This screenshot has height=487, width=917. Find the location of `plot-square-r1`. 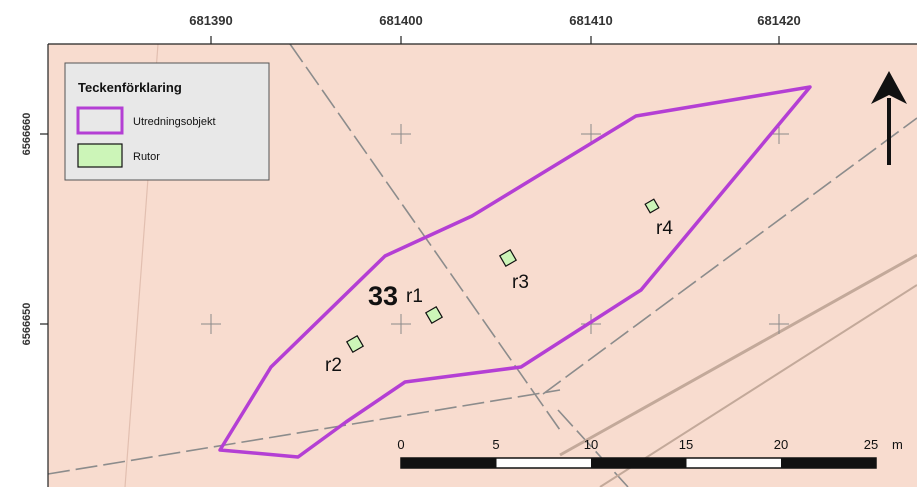

plot-square-r1 is located at coordinates (434, 315).